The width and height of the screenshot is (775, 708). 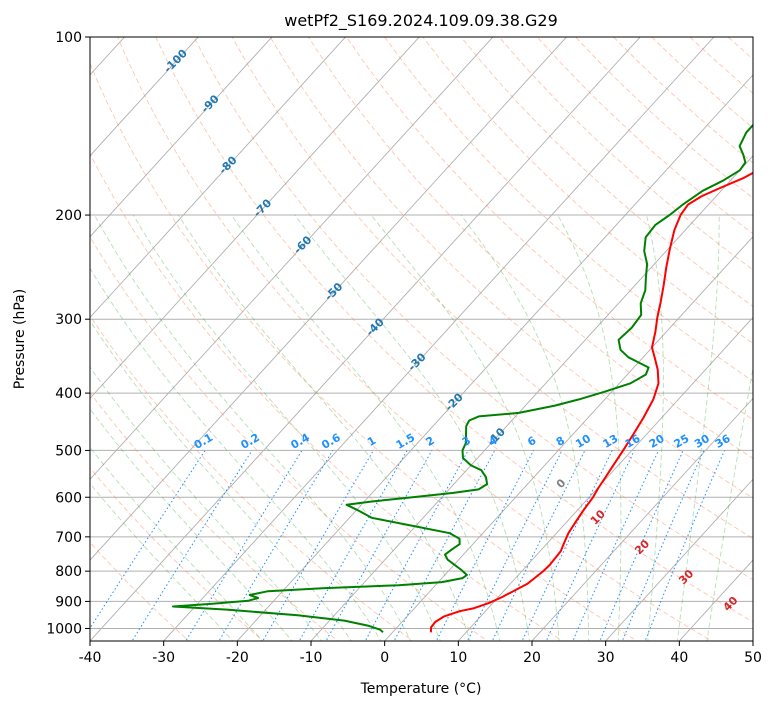 What do you see at coordinates (68, 333) in the screenshot?
I see `y-axis-ticks: 1000 900 800 700 600 500 400 300 200 100` at bounding box center [68, 333].